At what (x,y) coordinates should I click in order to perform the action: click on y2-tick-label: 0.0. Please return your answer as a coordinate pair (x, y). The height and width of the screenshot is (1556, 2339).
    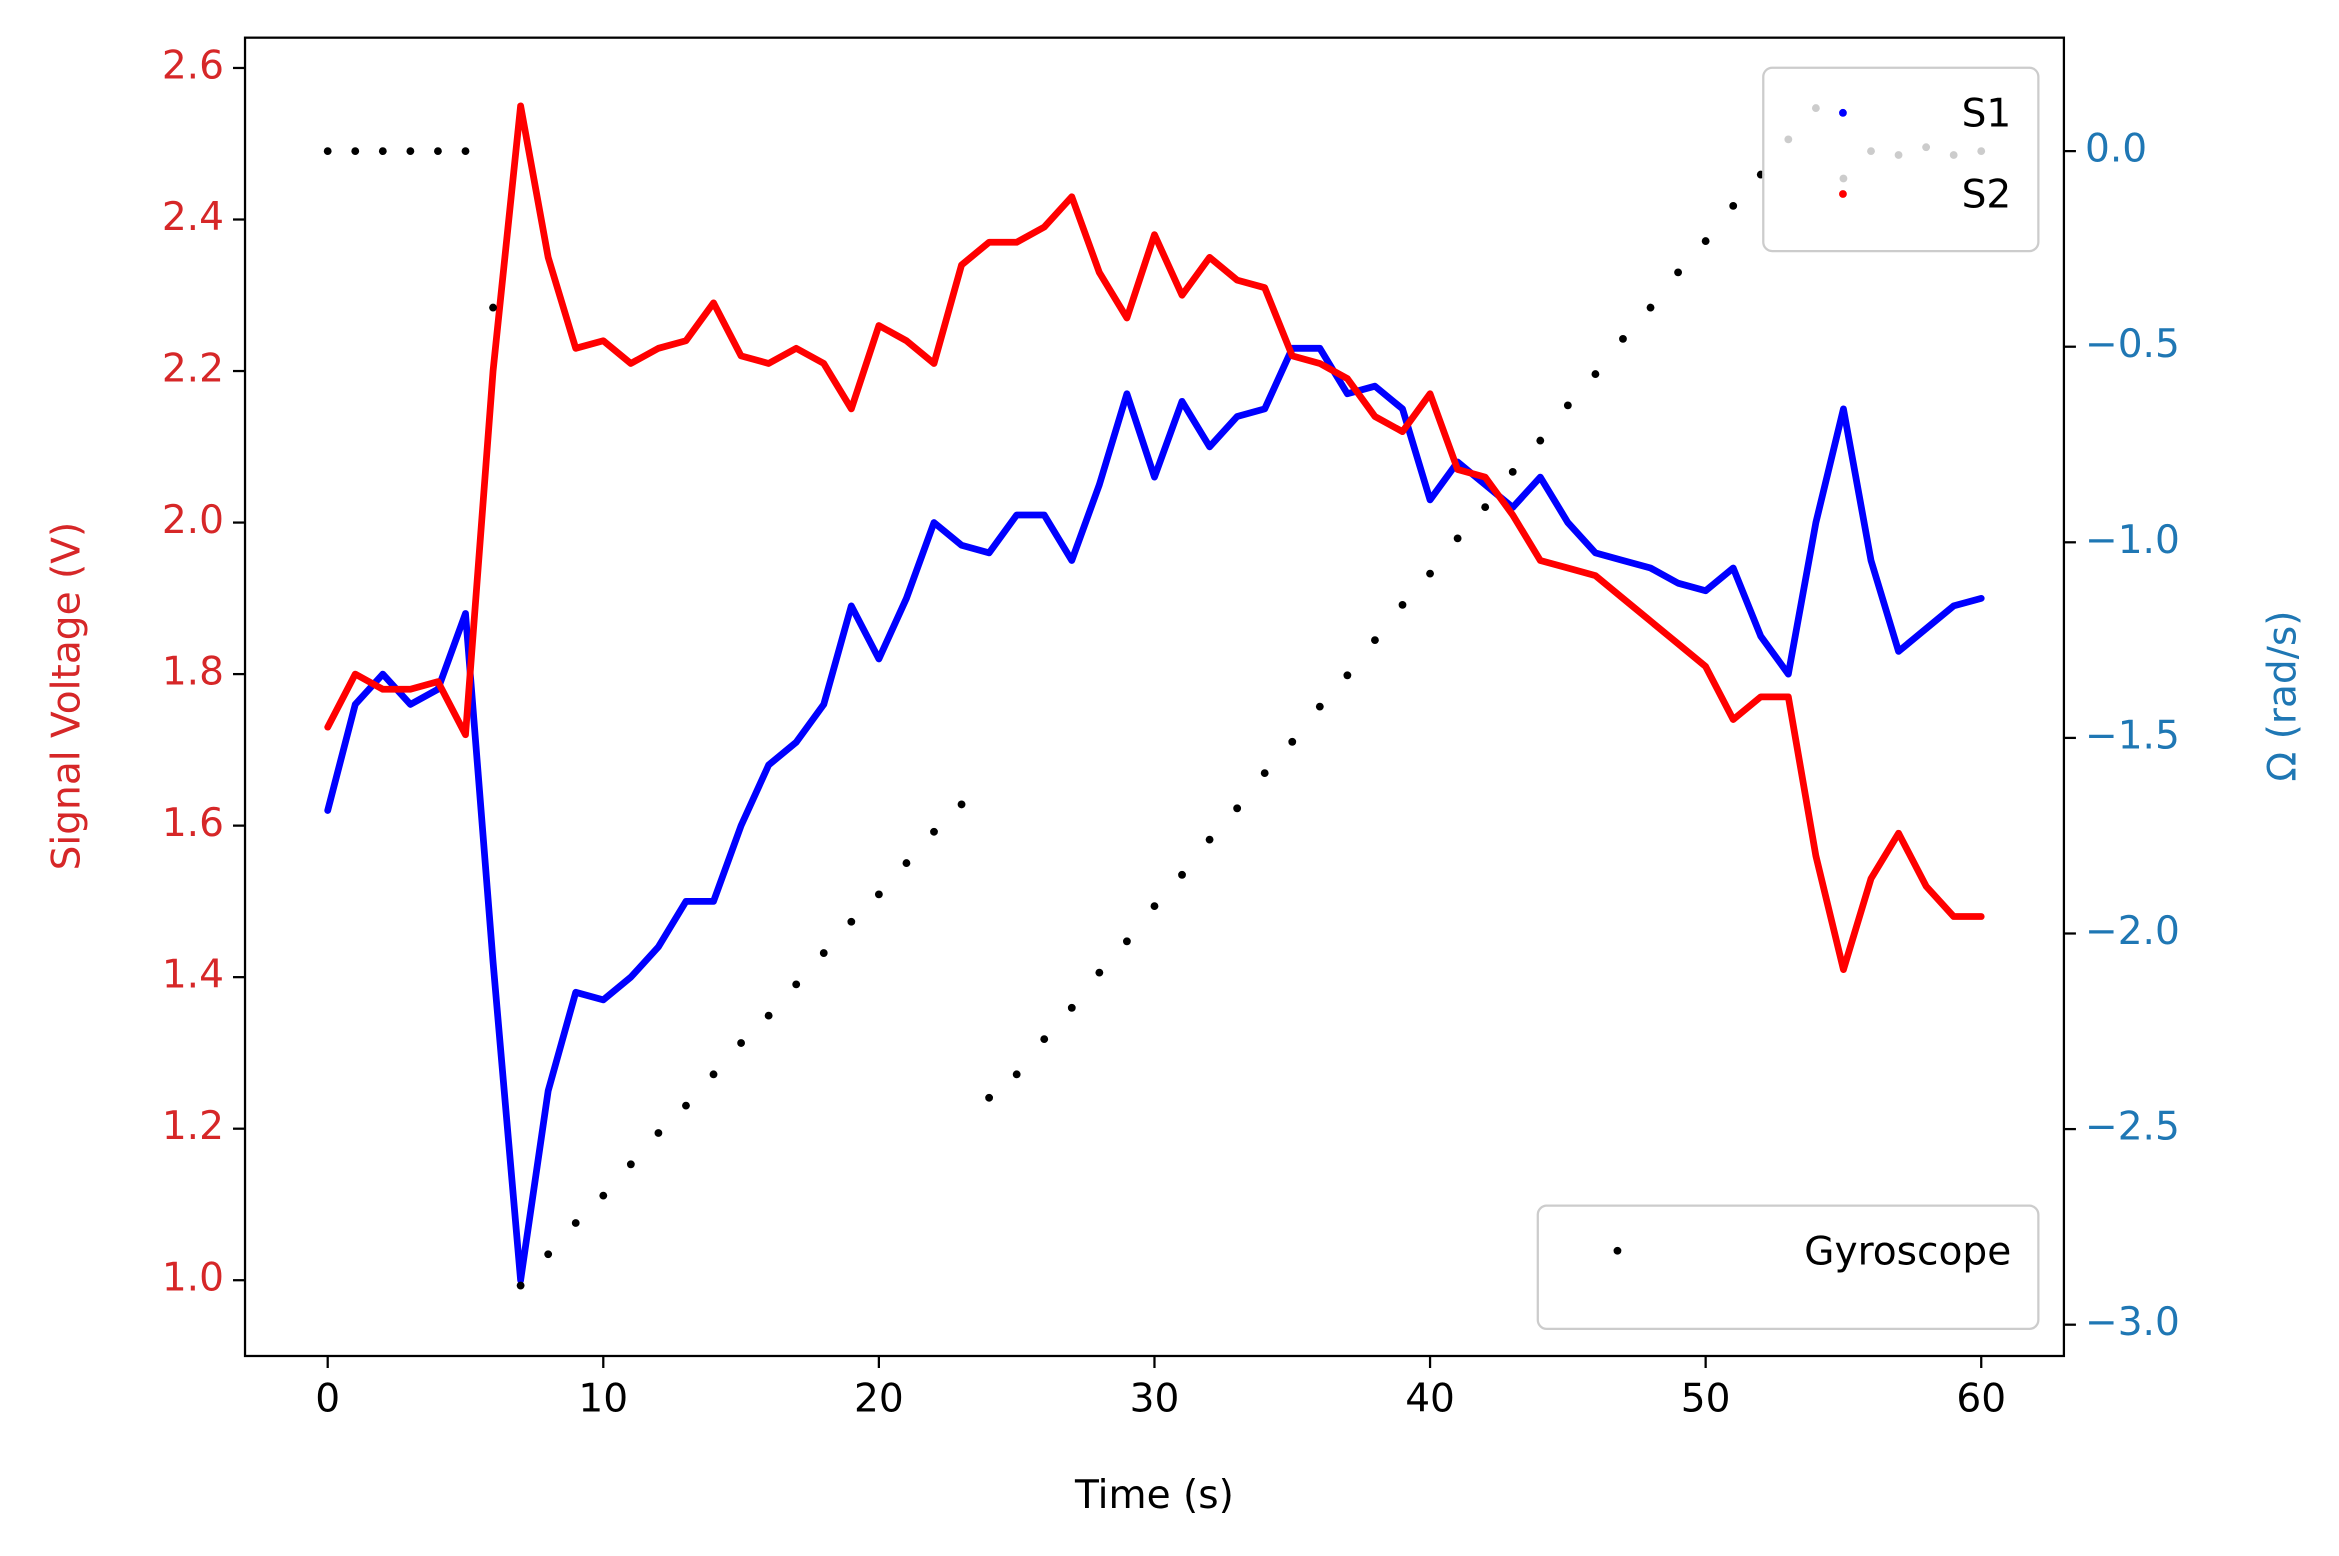
    Looking at the image, I should click on (2116, 149).